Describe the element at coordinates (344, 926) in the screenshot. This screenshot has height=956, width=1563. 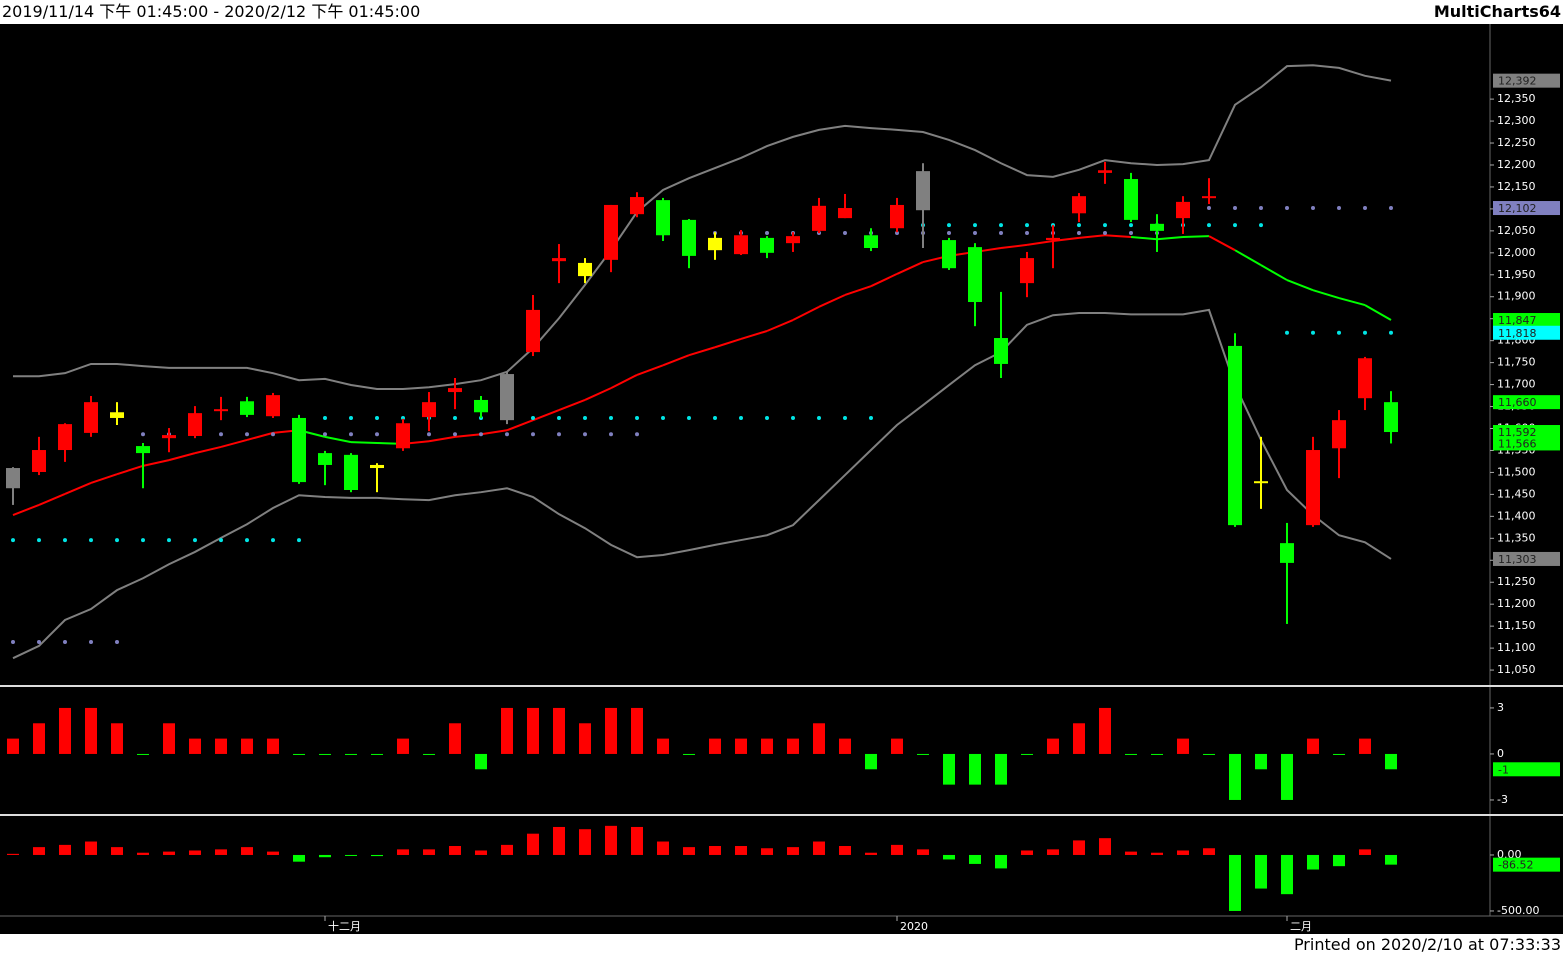
I see `x-tick-label: 十二月` at that location.